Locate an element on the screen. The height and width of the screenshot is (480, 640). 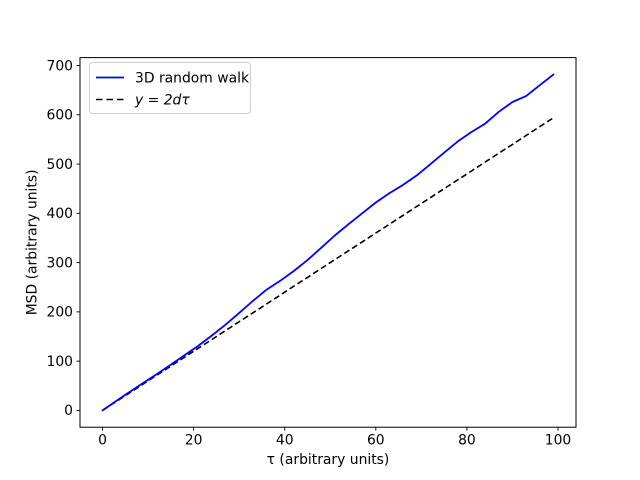
y-tick-label: 500 is located at coordinates (59, 165).